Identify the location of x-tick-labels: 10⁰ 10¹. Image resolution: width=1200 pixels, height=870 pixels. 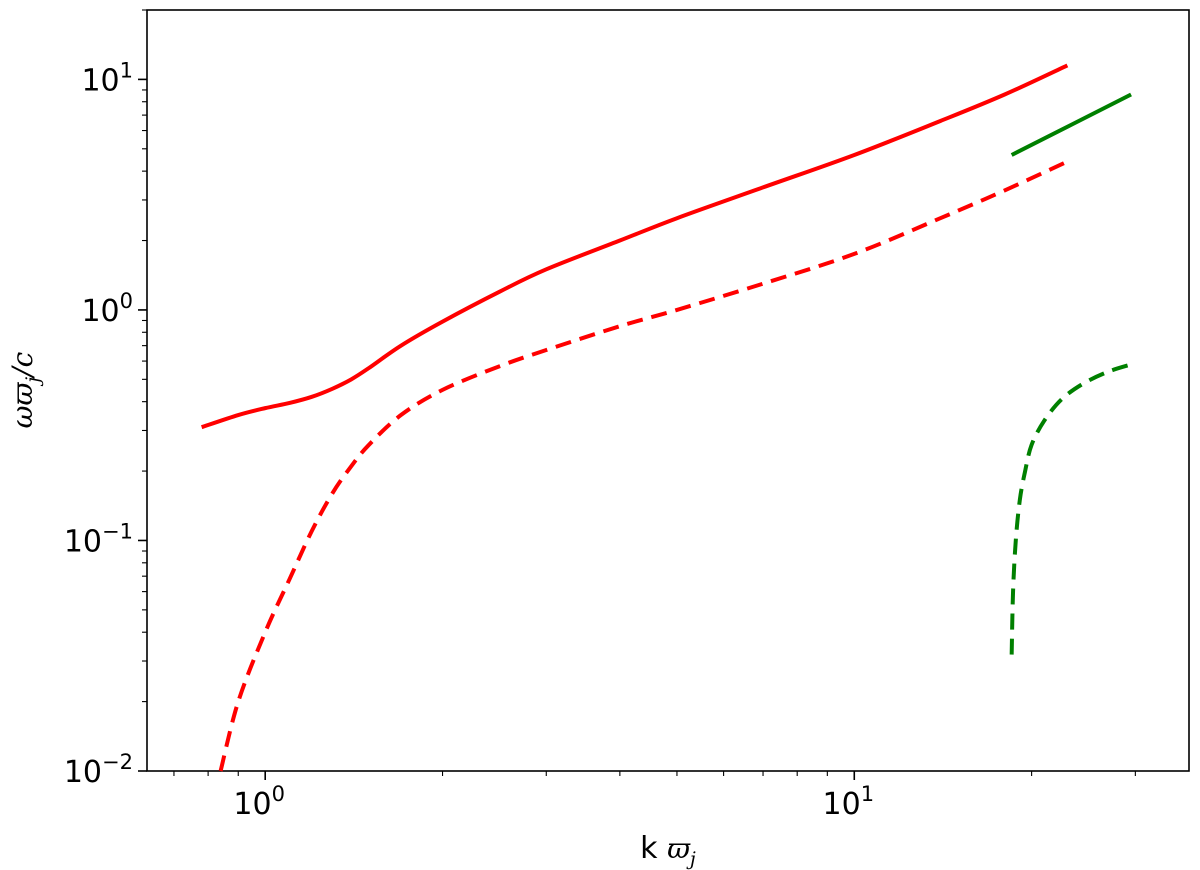
(553, 802).